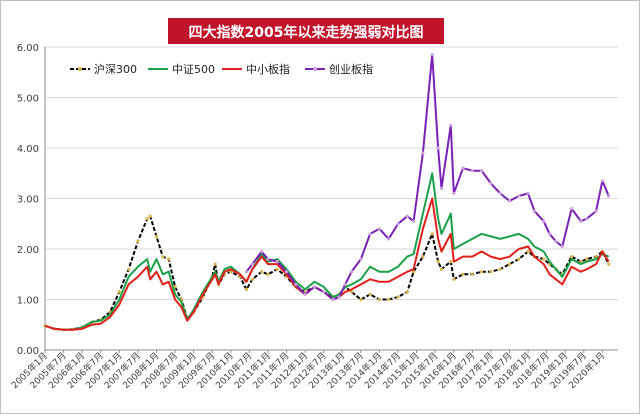  I want to click on y-tick-label: 4.00, so click(28, 149).